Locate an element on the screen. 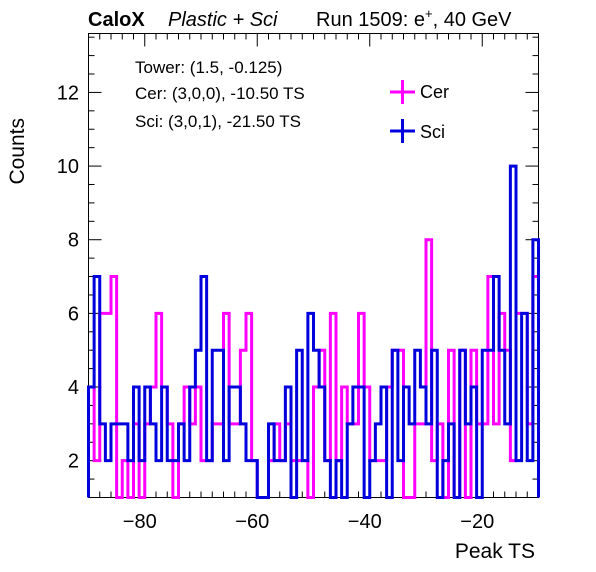 Image resolution: width=596 pixels, height=572 pixels. run-label: Run 1509: e+, 40 GeV is located at coordinates (414, 18).